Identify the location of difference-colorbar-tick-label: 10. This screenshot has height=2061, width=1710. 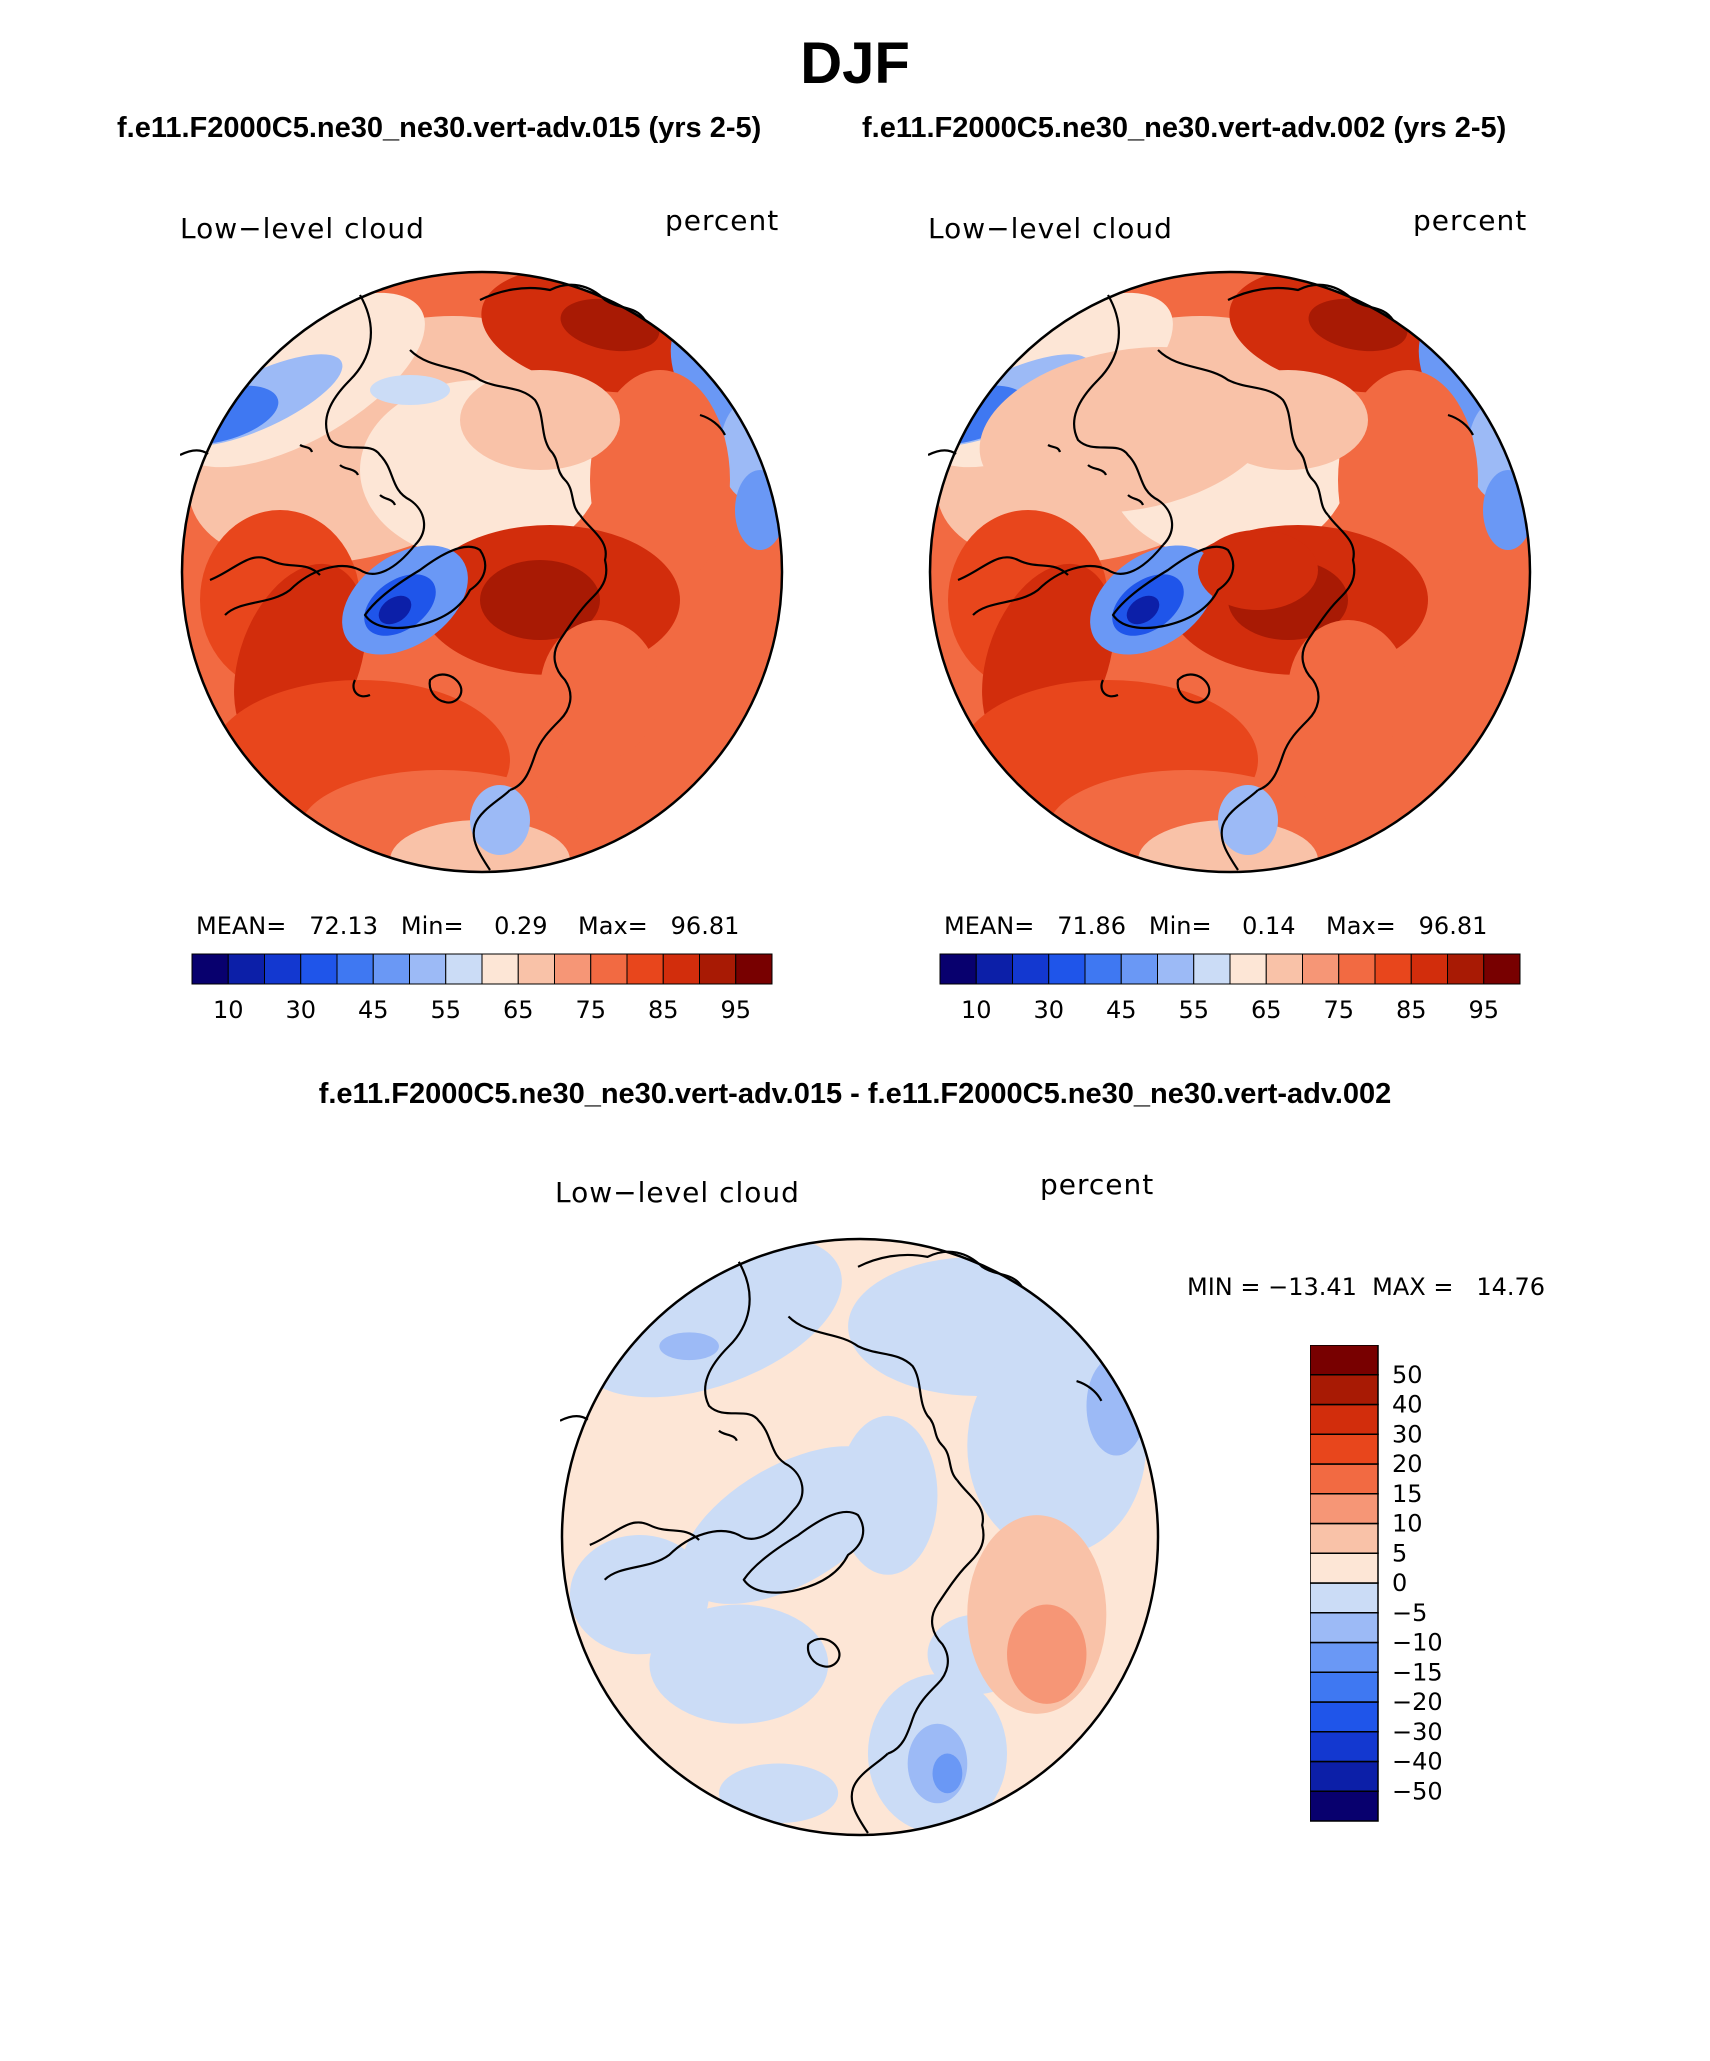
(1407, 1524).